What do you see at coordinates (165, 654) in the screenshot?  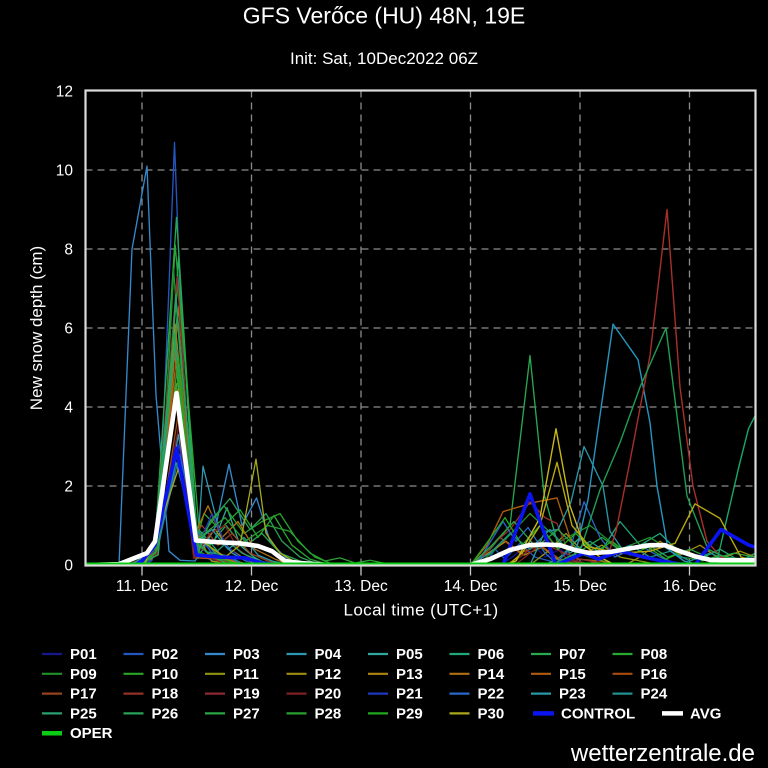 I see `svg-text: P02` at bounding box center [165, 654].